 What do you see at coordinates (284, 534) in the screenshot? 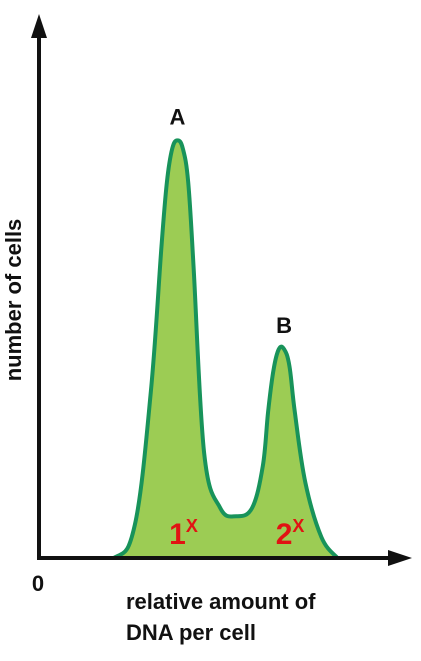
I see `region-label-2x-main: 2` at bounding box center [284, 534].